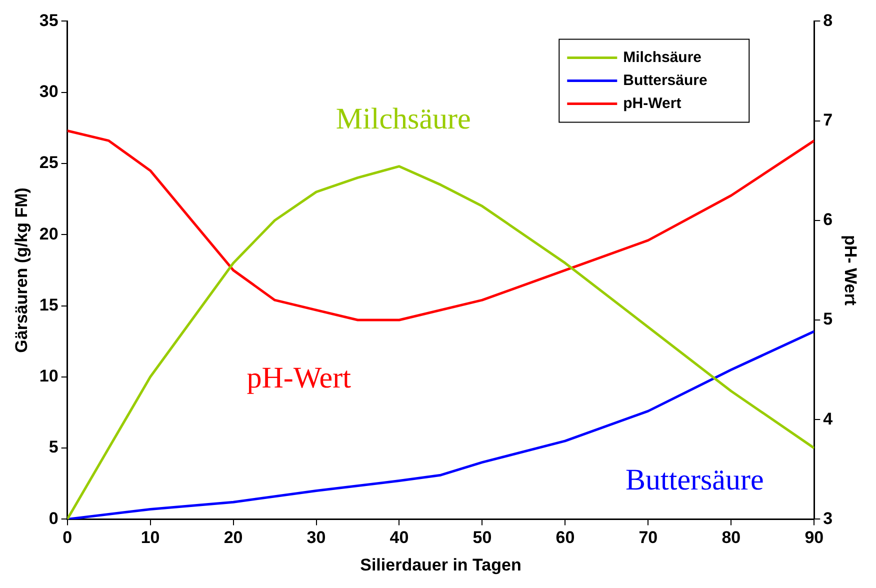 The image size is (876, 588). What do you see at coordinates (299, 378) in the screenshot?
I see `annotation: pH-Wert` at bounding box center [299, 378].